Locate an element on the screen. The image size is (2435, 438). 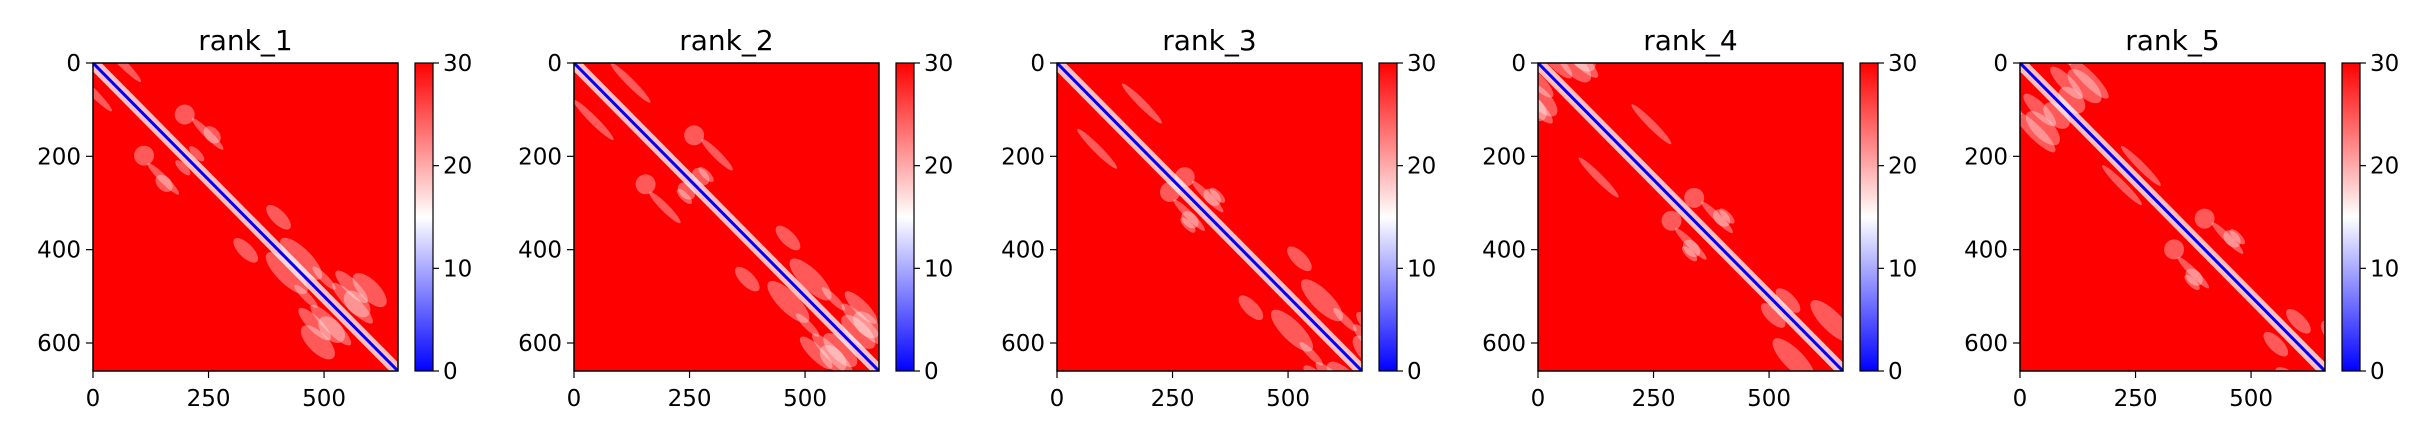
panel-title: rank_3 is located at coordinates (1209, 40).